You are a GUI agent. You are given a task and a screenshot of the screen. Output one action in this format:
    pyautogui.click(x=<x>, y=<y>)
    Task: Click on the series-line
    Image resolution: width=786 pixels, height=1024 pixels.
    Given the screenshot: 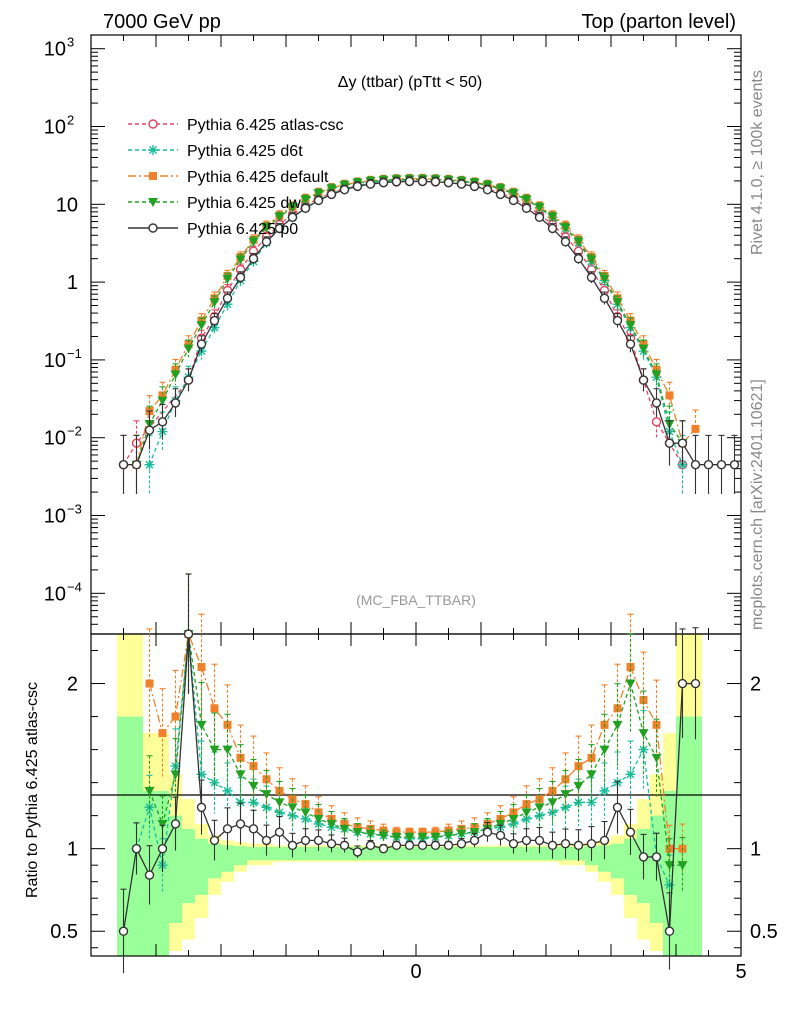 What is the action you would take?
    pyautogui.click(x=415, y=740)
    